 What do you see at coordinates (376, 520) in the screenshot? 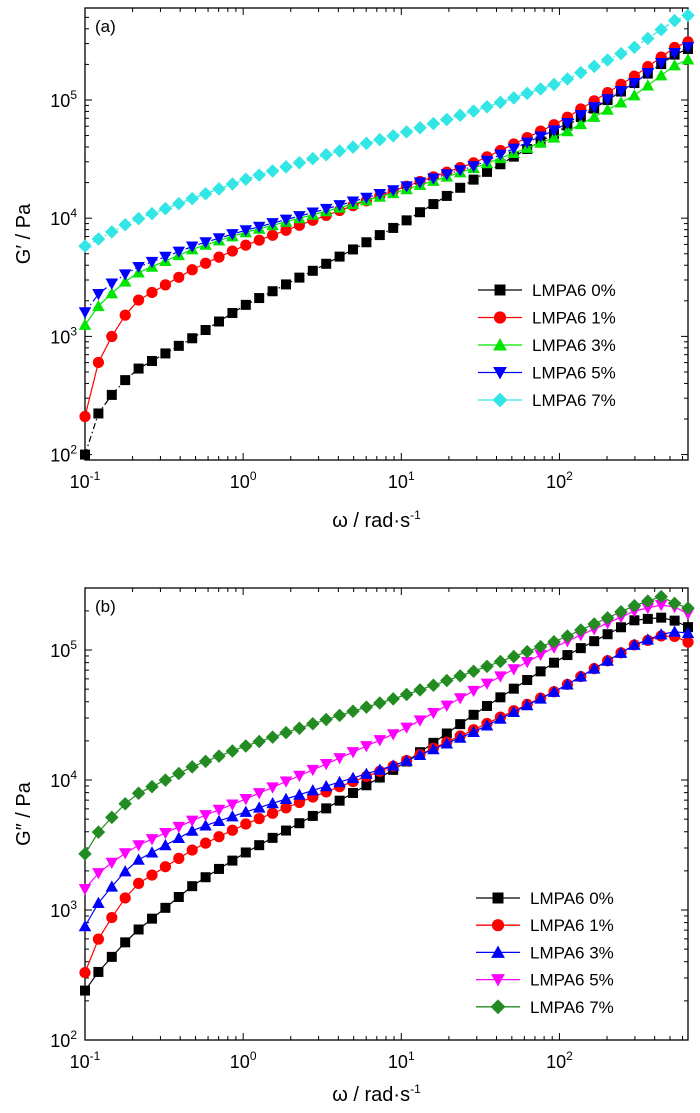
I see `x-axis-title: ω / rad·s-1` at bounding box center [376, 520].